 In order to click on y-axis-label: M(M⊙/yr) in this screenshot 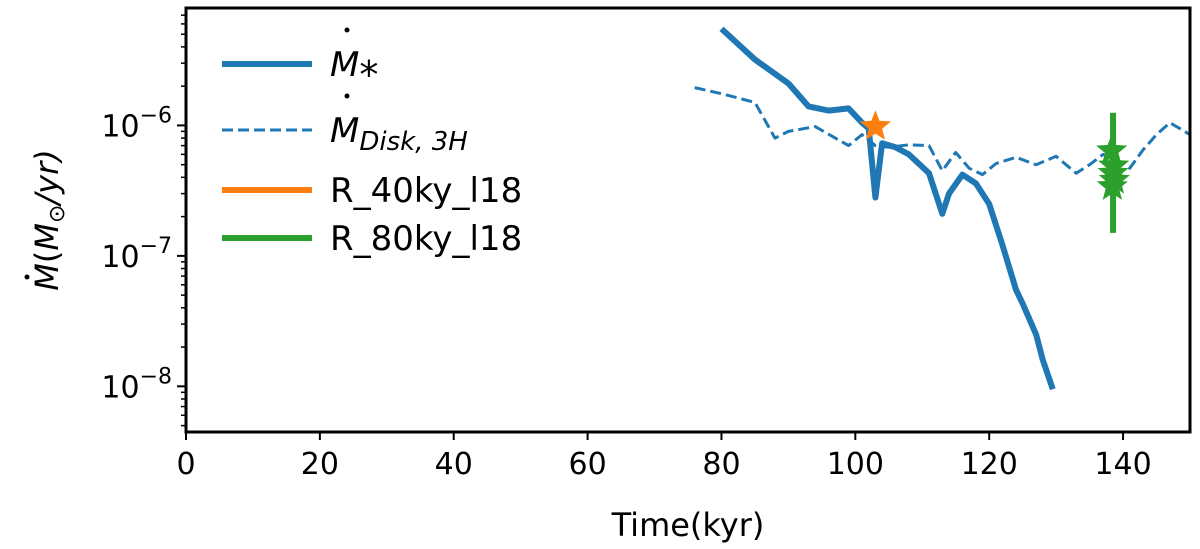, I will do `click(47, 220)`.